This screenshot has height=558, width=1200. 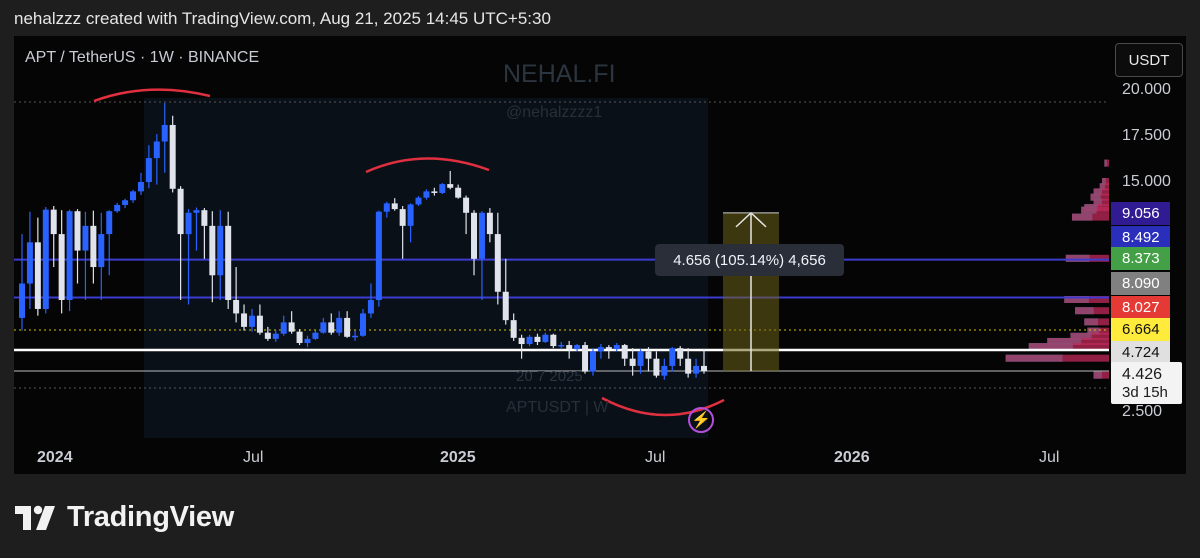 I want to click on x-tick-label: 2025, so click(x=458, y=457).